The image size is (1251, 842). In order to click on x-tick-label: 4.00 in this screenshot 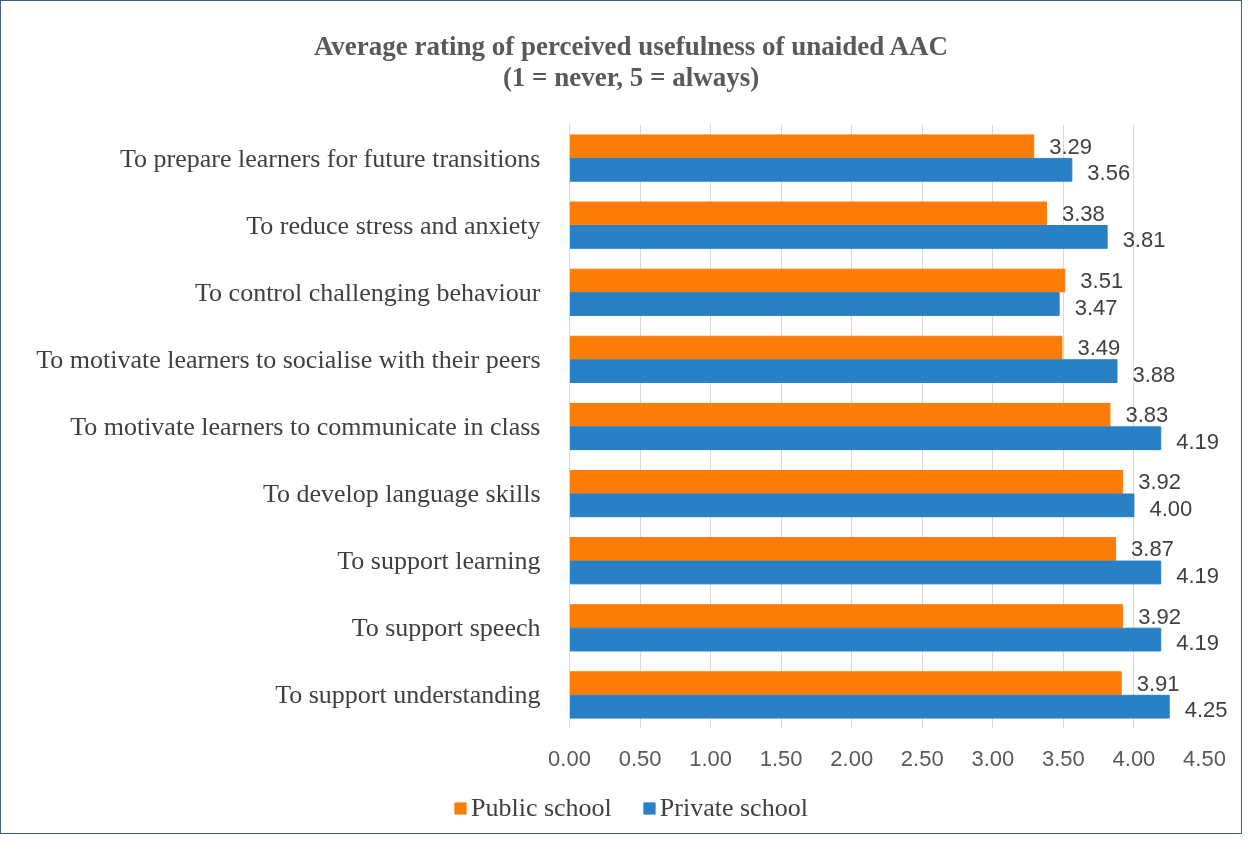, I will do `click(1134, 758)`.